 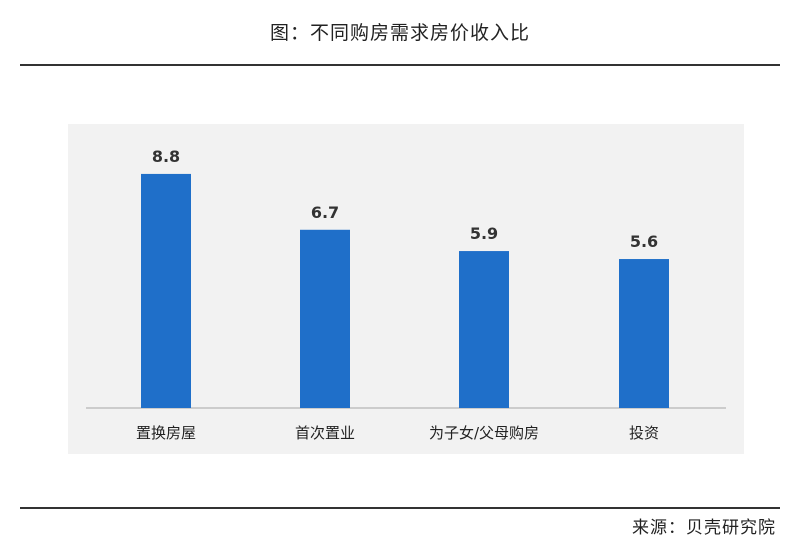 I want to click on category-label: 为子女/父母购房, so click(x=484, y=433).